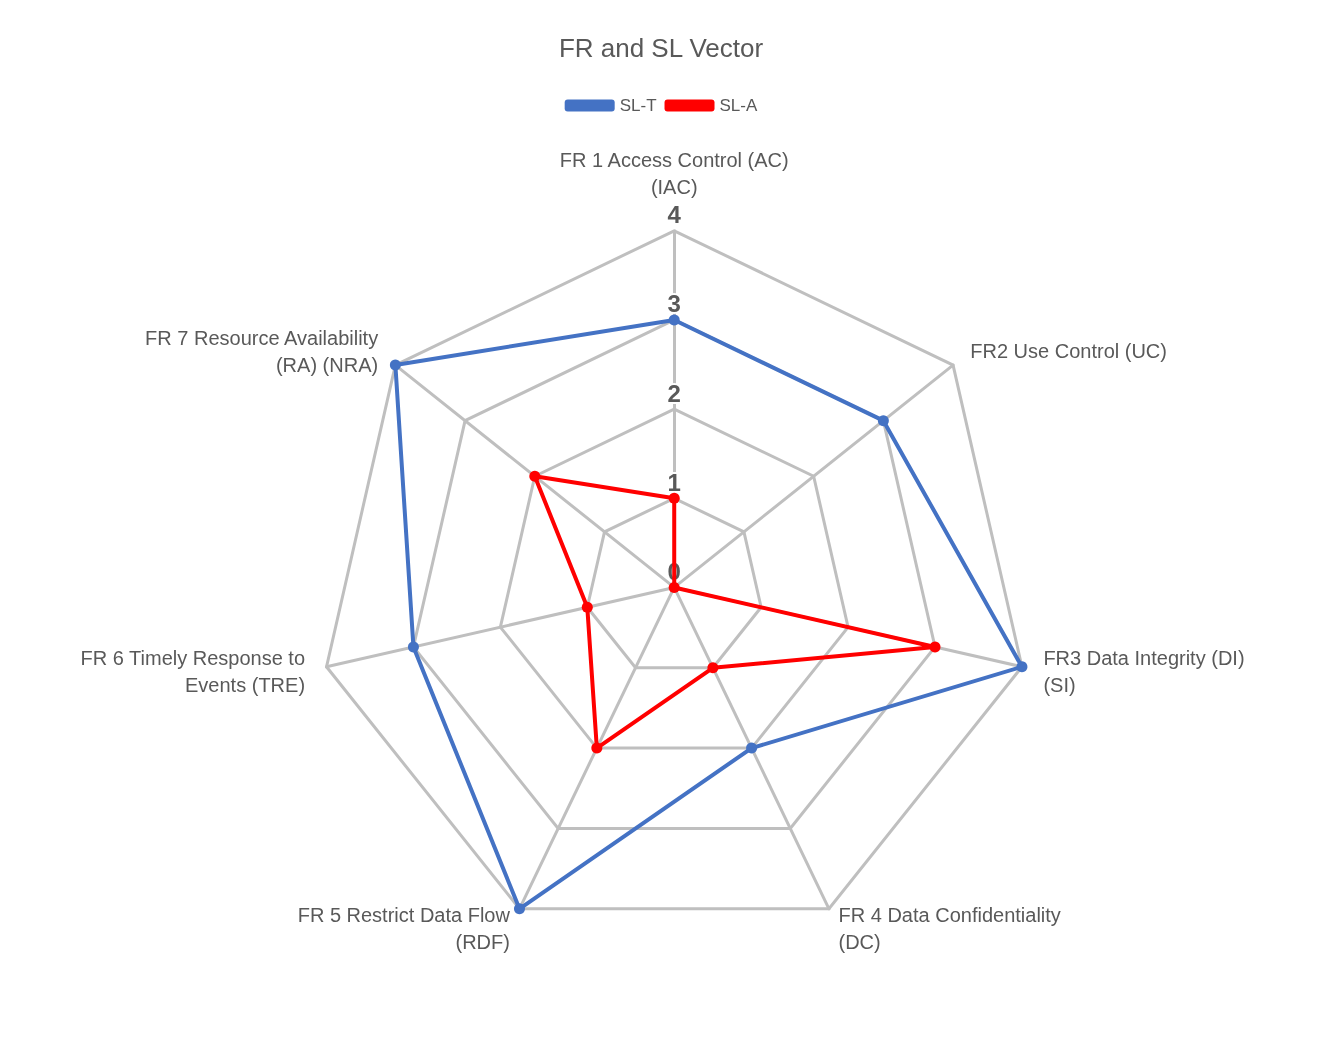 The height and width of the screenshot is (1049, 1322). Describe the element at coordinates (949, 929) in the screenshot. I see `spoke-label: FR 4 Data Confidentiality (DC)` at that location.